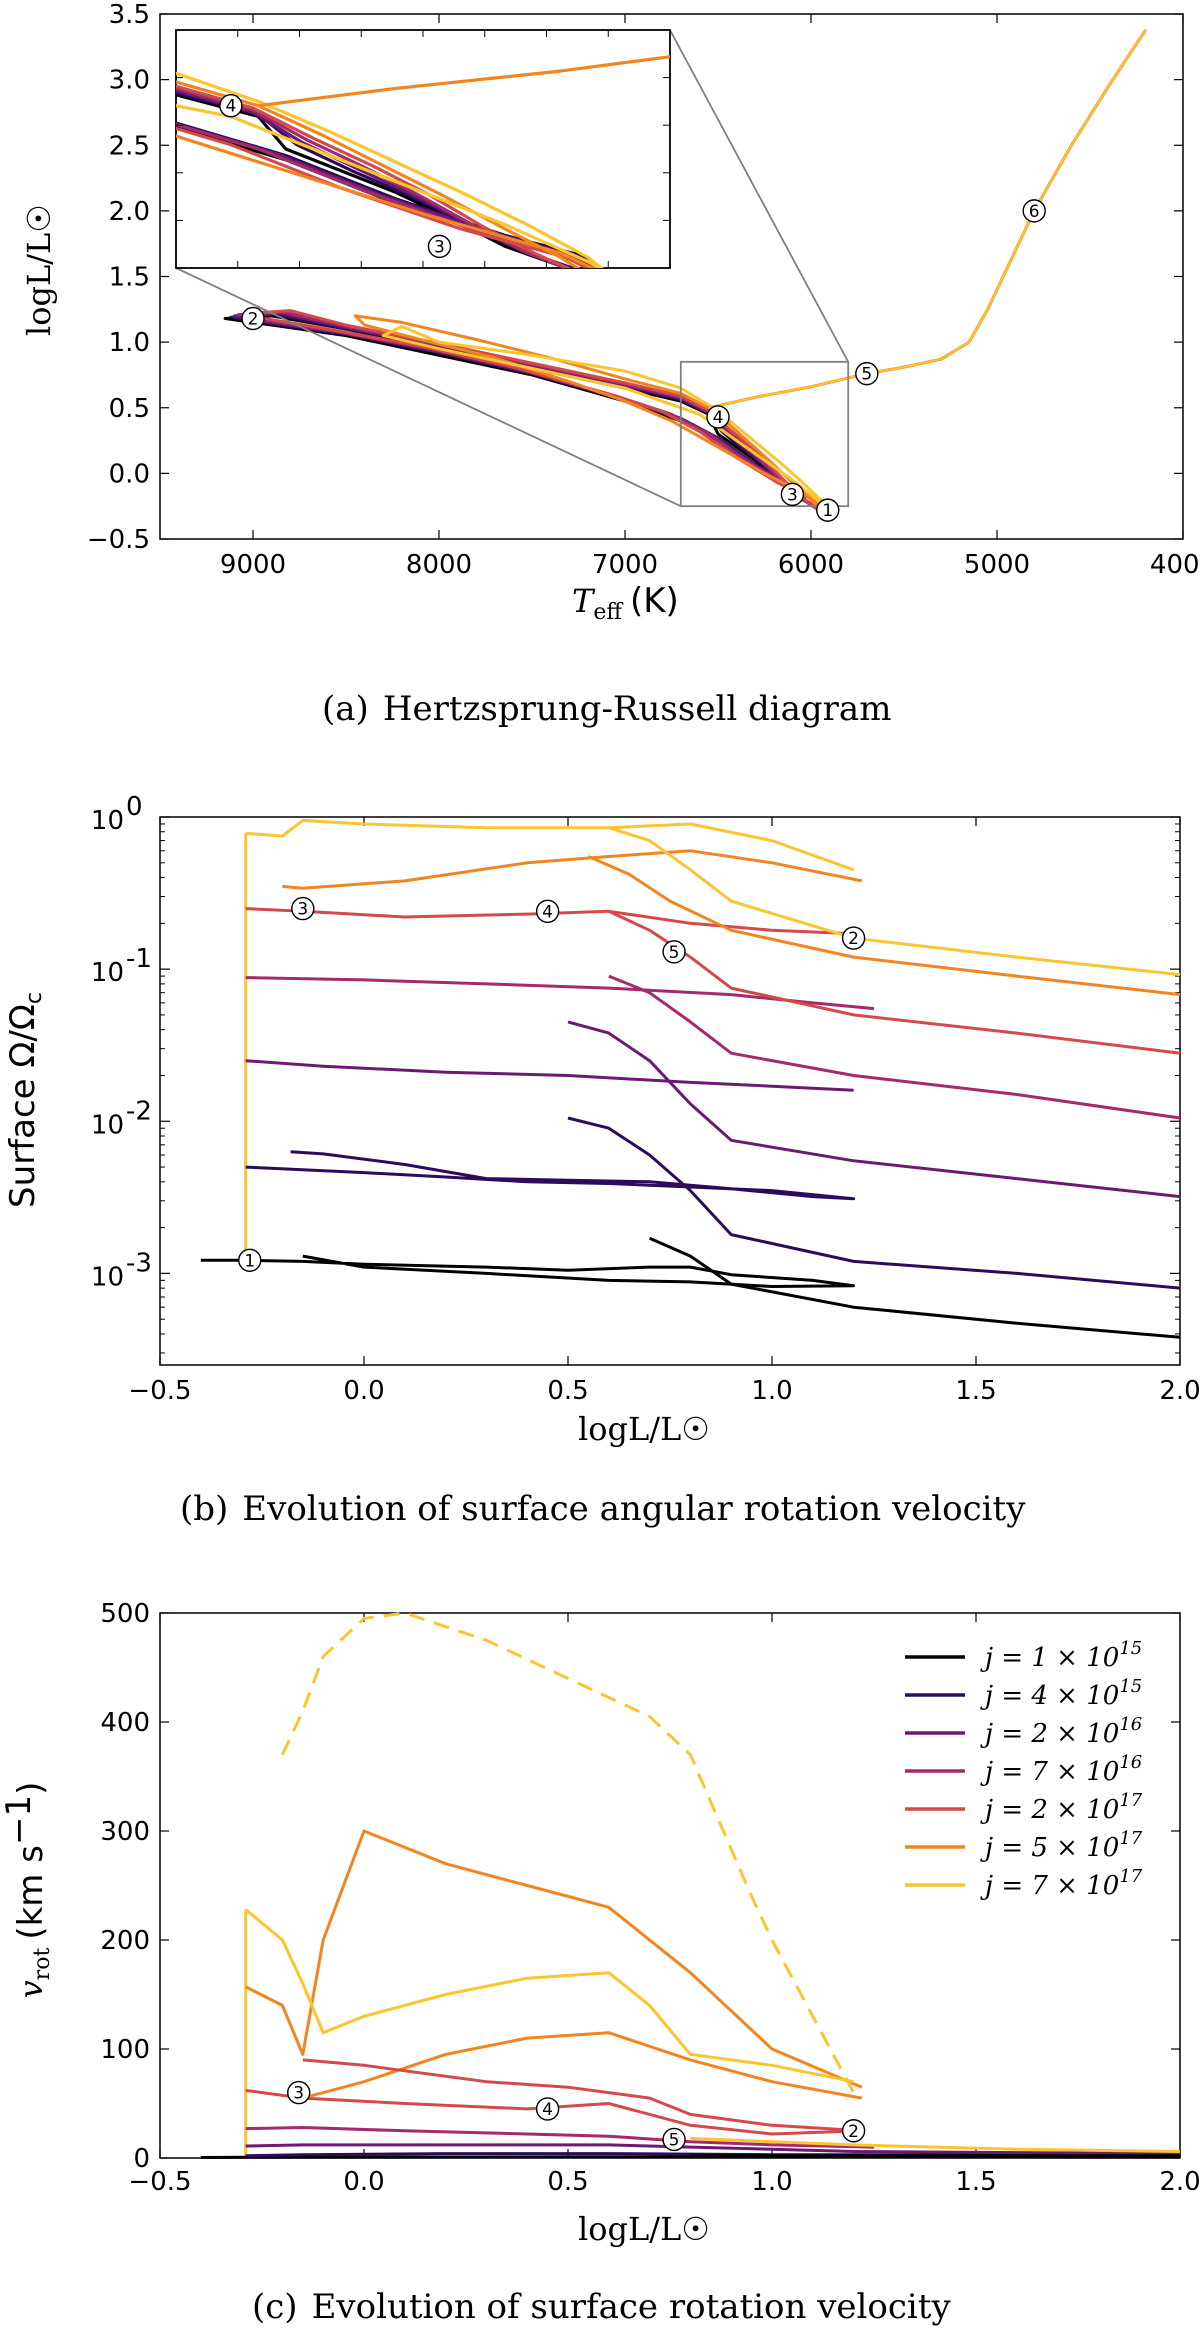 The height and width of the screenshot is (2333, 1200). What do you see at coordinates (1049, 1848) in the screenshot?
I see `legend-label-base: j = 5 × 10` at bounding box center [1049, 1848].